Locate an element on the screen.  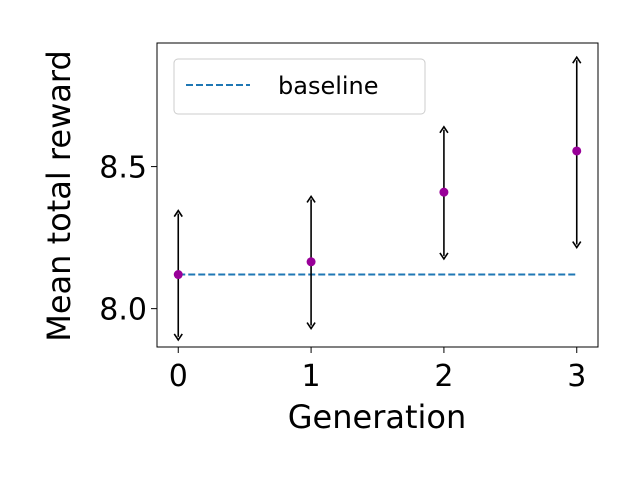
x-axis-label: Generation is located at coordinates (377, 417).